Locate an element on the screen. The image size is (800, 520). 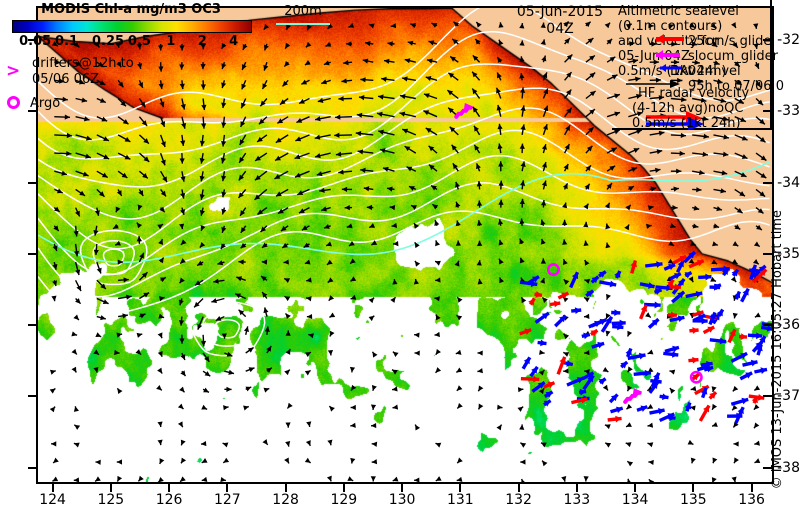
x-tick-label: 134 is located at coordinates (635, 500).